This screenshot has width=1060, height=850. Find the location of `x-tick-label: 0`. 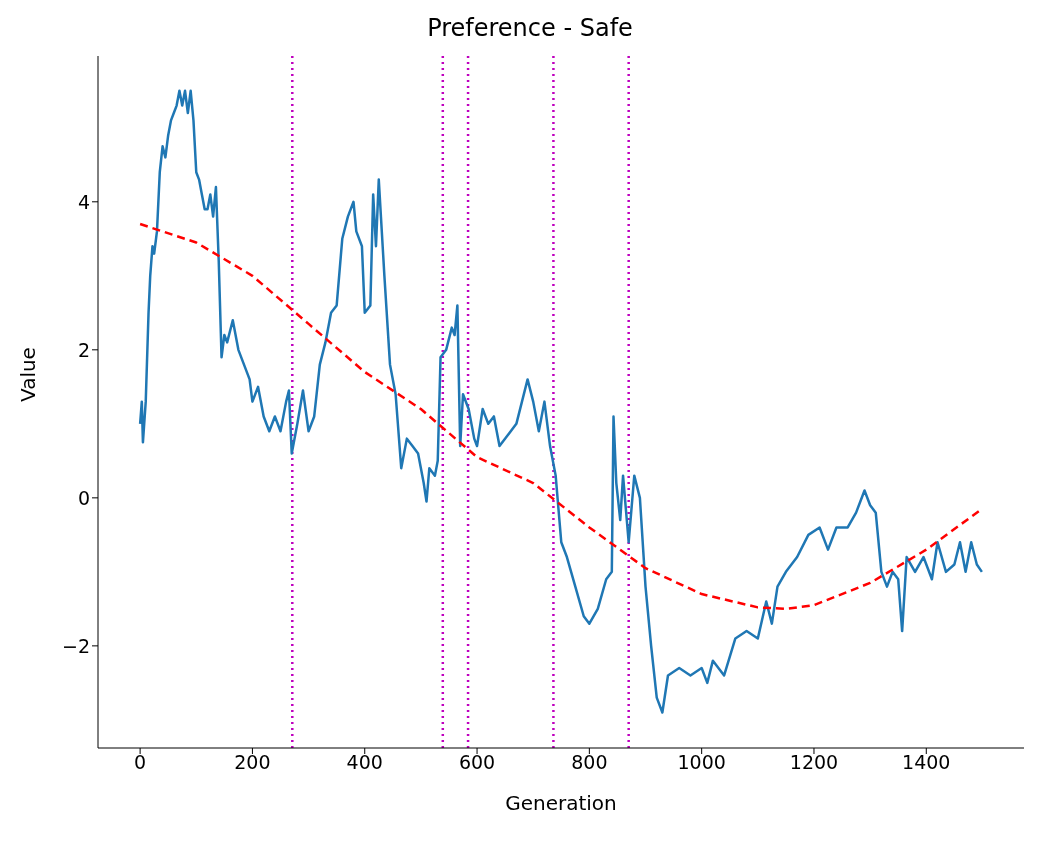

x-tick-label: 0 is located at coordinates (140, 762).